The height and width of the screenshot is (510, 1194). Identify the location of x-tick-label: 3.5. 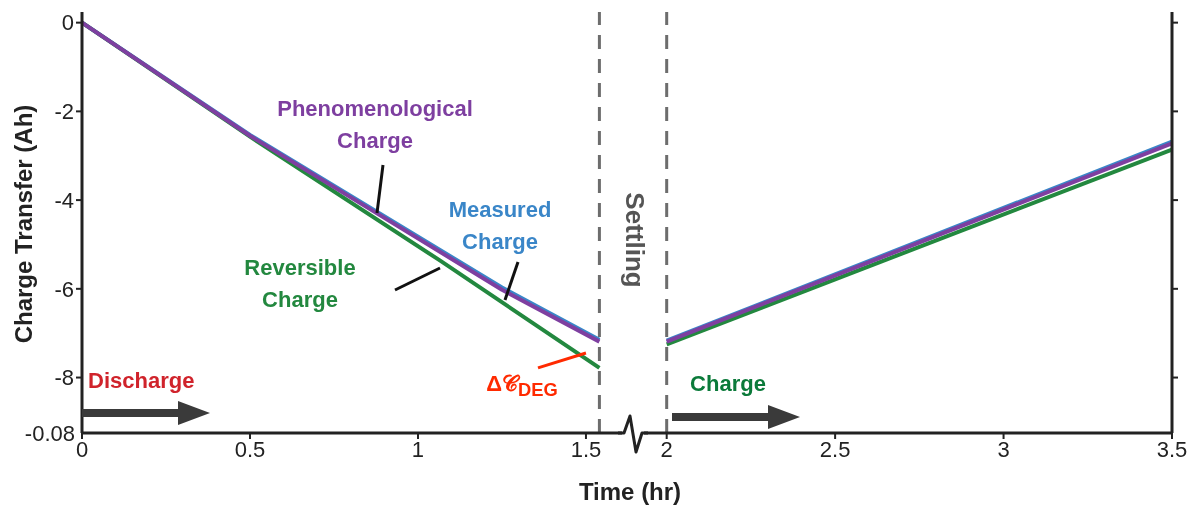
(1172, 449).